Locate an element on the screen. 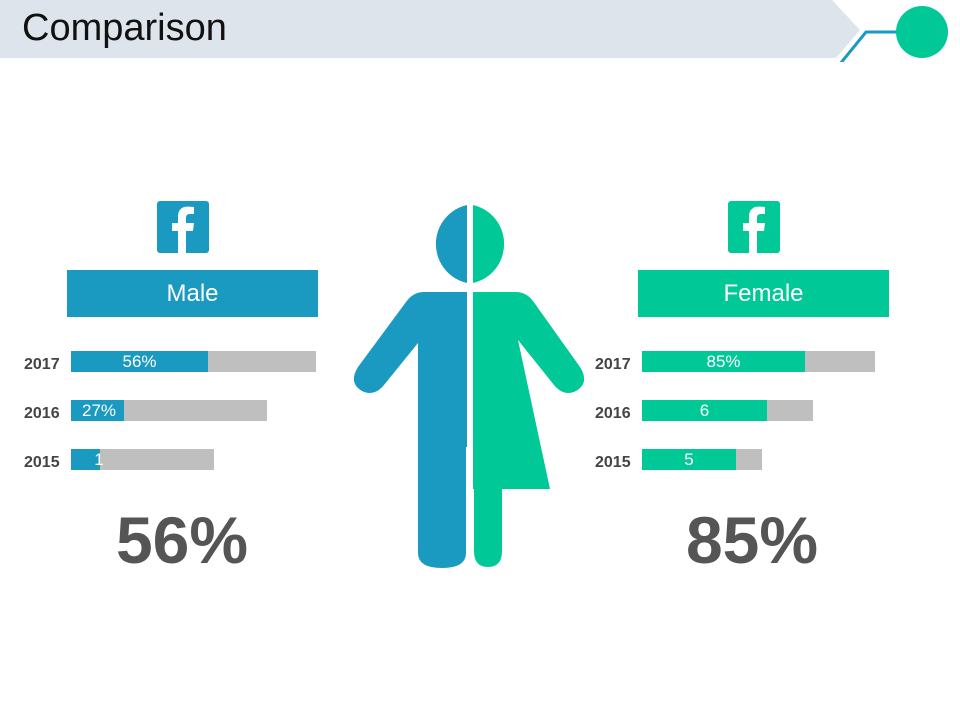 This screenshot has width=960, height=720. bar-track: 1 is located at coordinates (142, 459).